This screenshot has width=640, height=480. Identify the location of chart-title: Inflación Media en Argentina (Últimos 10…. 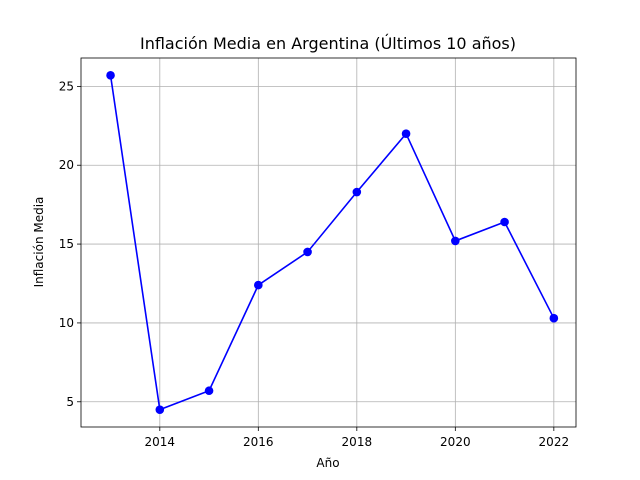
(328, 43).